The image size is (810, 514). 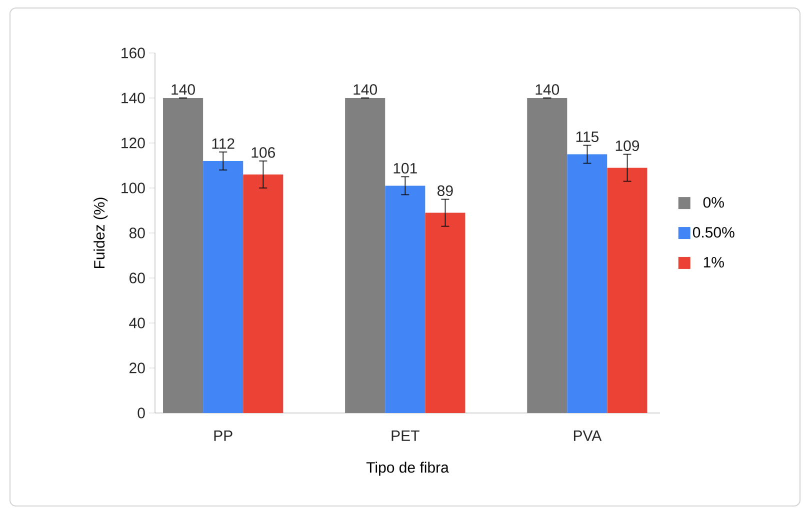 What do you see at coordinates (628, 146) in the screenshot?
I see `data-label: 109` at bounding box center [628, 146].